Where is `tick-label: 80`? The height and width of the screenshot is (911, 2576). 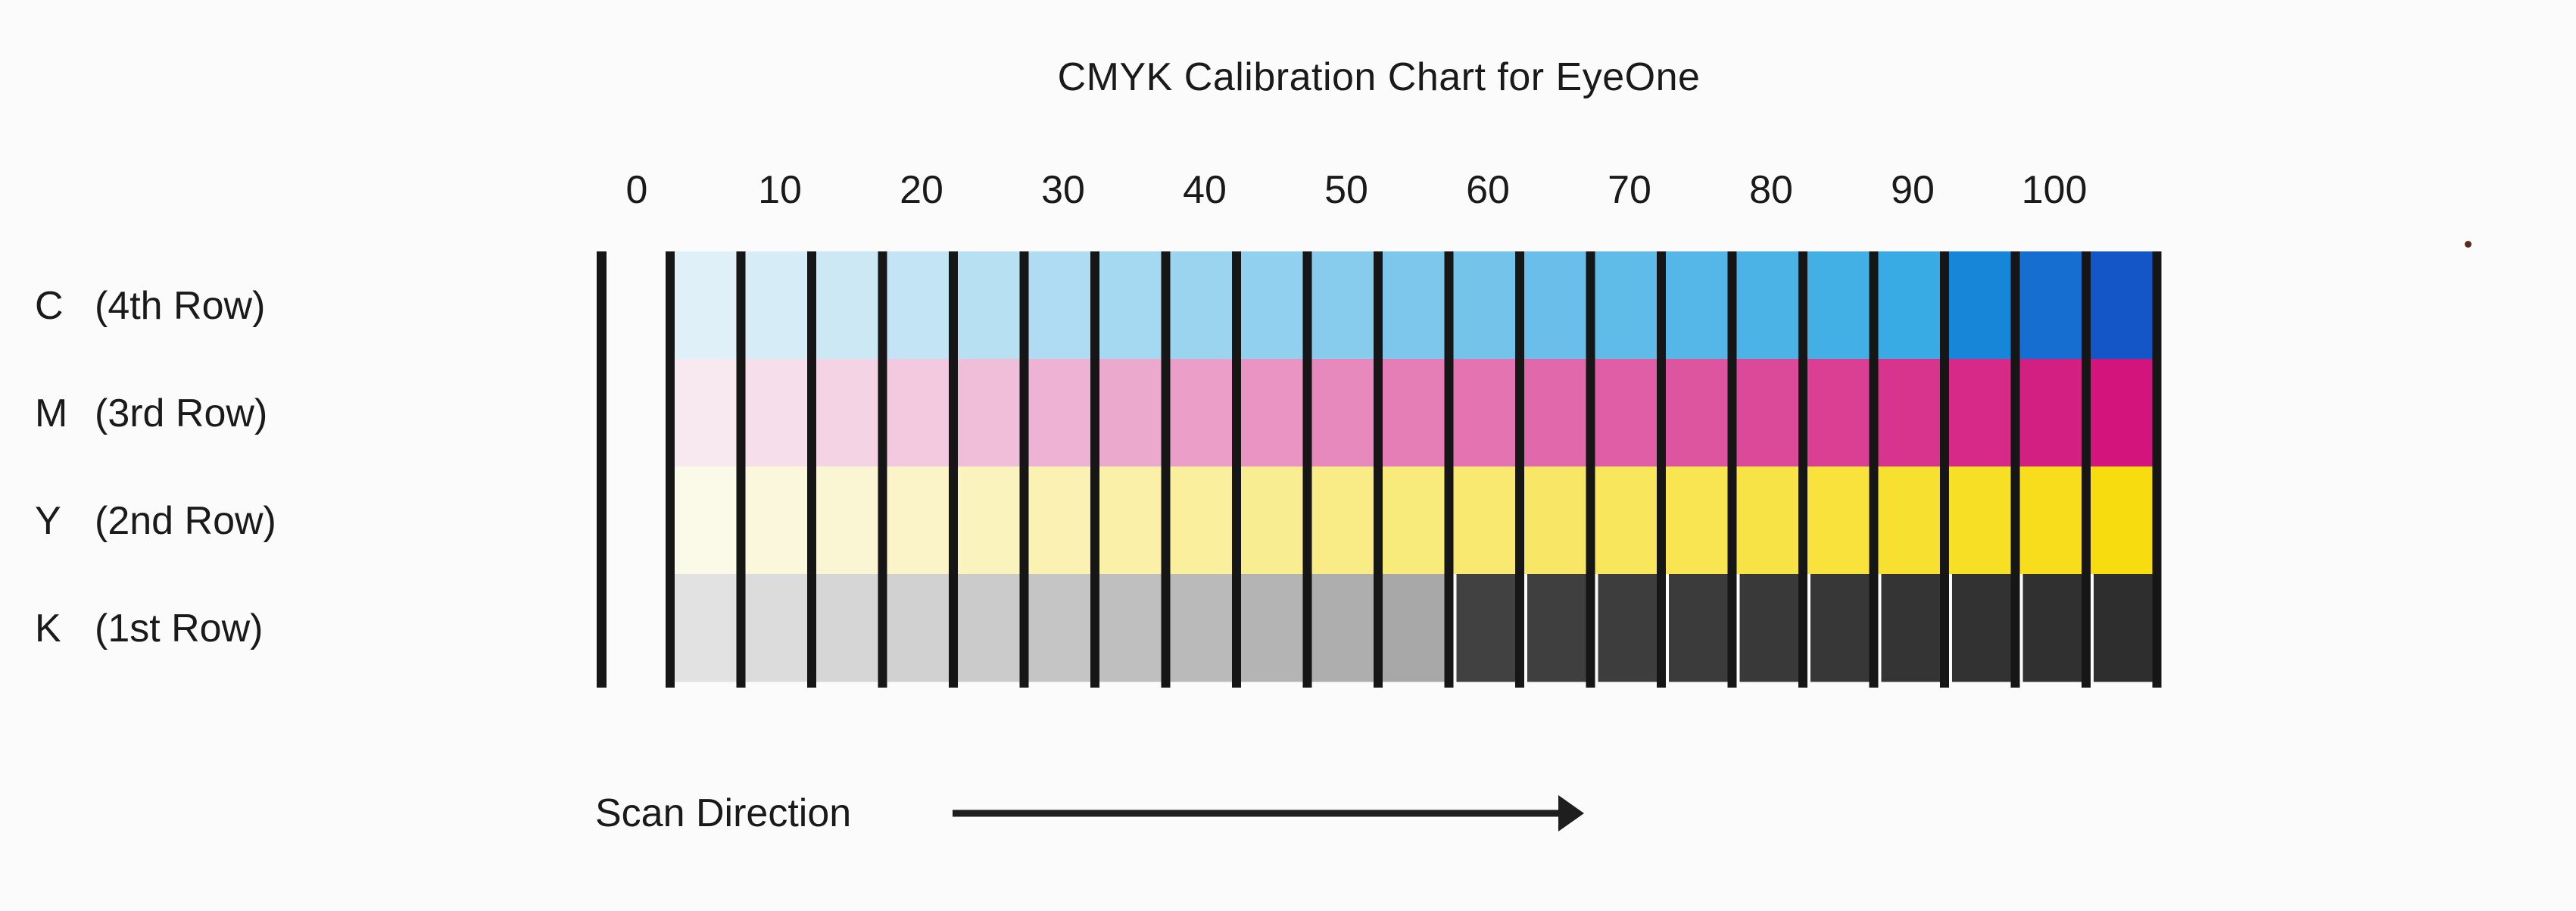
tick-label: 80 is located at coordinates (1771, 190).